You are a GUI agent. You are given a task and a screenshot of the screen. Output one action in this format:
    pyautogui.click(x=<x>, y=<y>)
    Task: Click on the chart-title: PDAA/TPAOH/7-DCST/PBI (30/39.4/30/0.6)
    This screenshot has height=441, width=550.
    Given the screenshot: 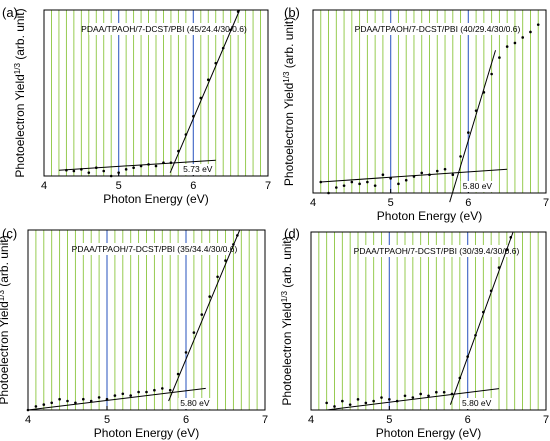 What is the action you would take?
    pyautogui.click(x=437, y=251)
    